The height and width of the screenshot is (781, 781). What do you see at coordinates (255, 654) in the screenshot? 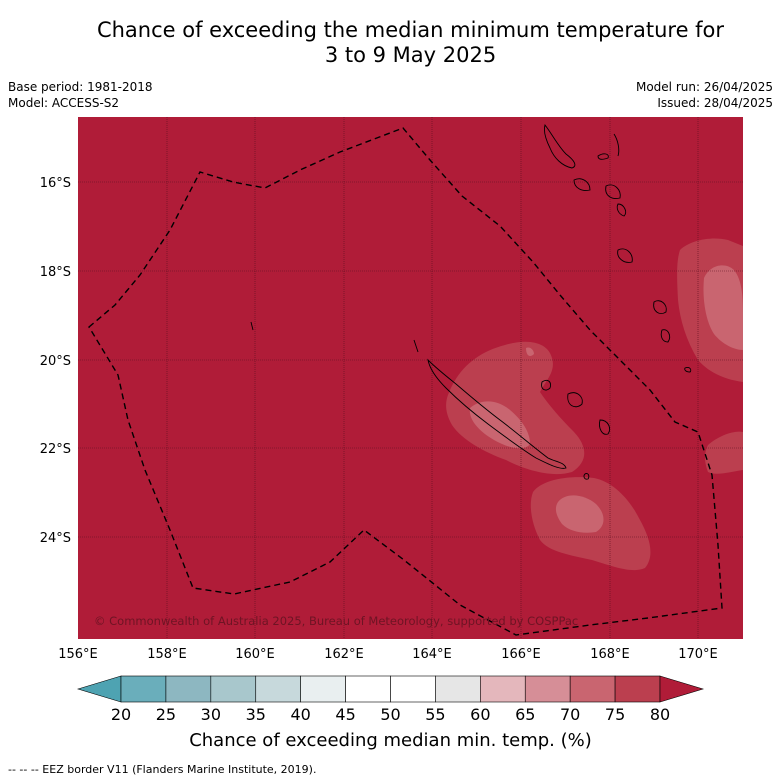
I see `lon-label-160e: 160°E` at bounding box center [255, 654].